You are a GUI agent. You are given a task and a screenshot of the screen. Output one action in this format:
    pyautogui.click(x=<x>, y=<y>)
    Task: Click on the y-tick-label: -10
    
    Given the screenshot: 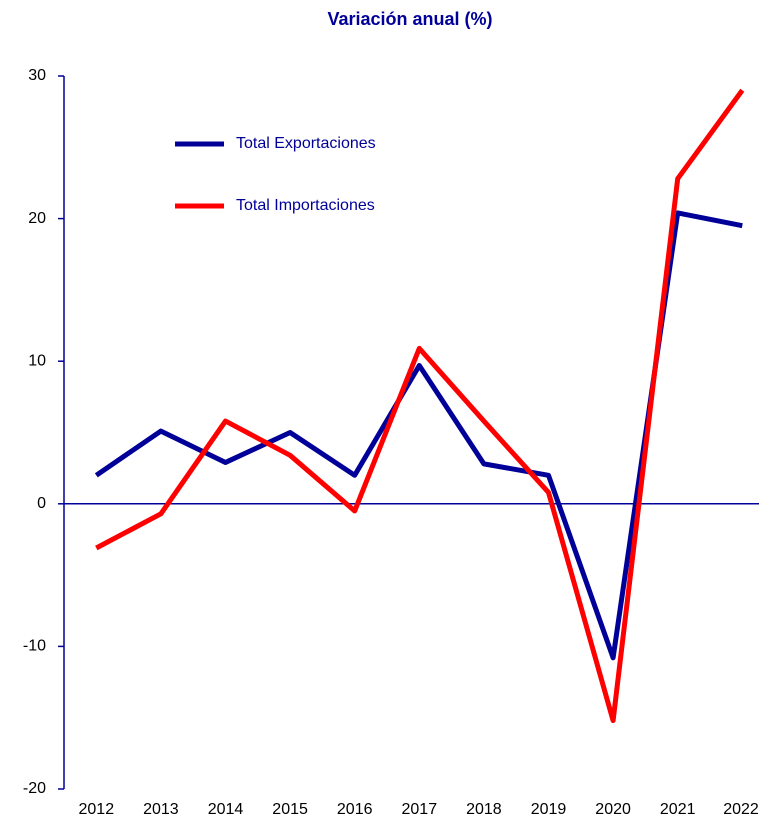 What is the action you would take?
    pyautogui.click(x=34, y=646)
    